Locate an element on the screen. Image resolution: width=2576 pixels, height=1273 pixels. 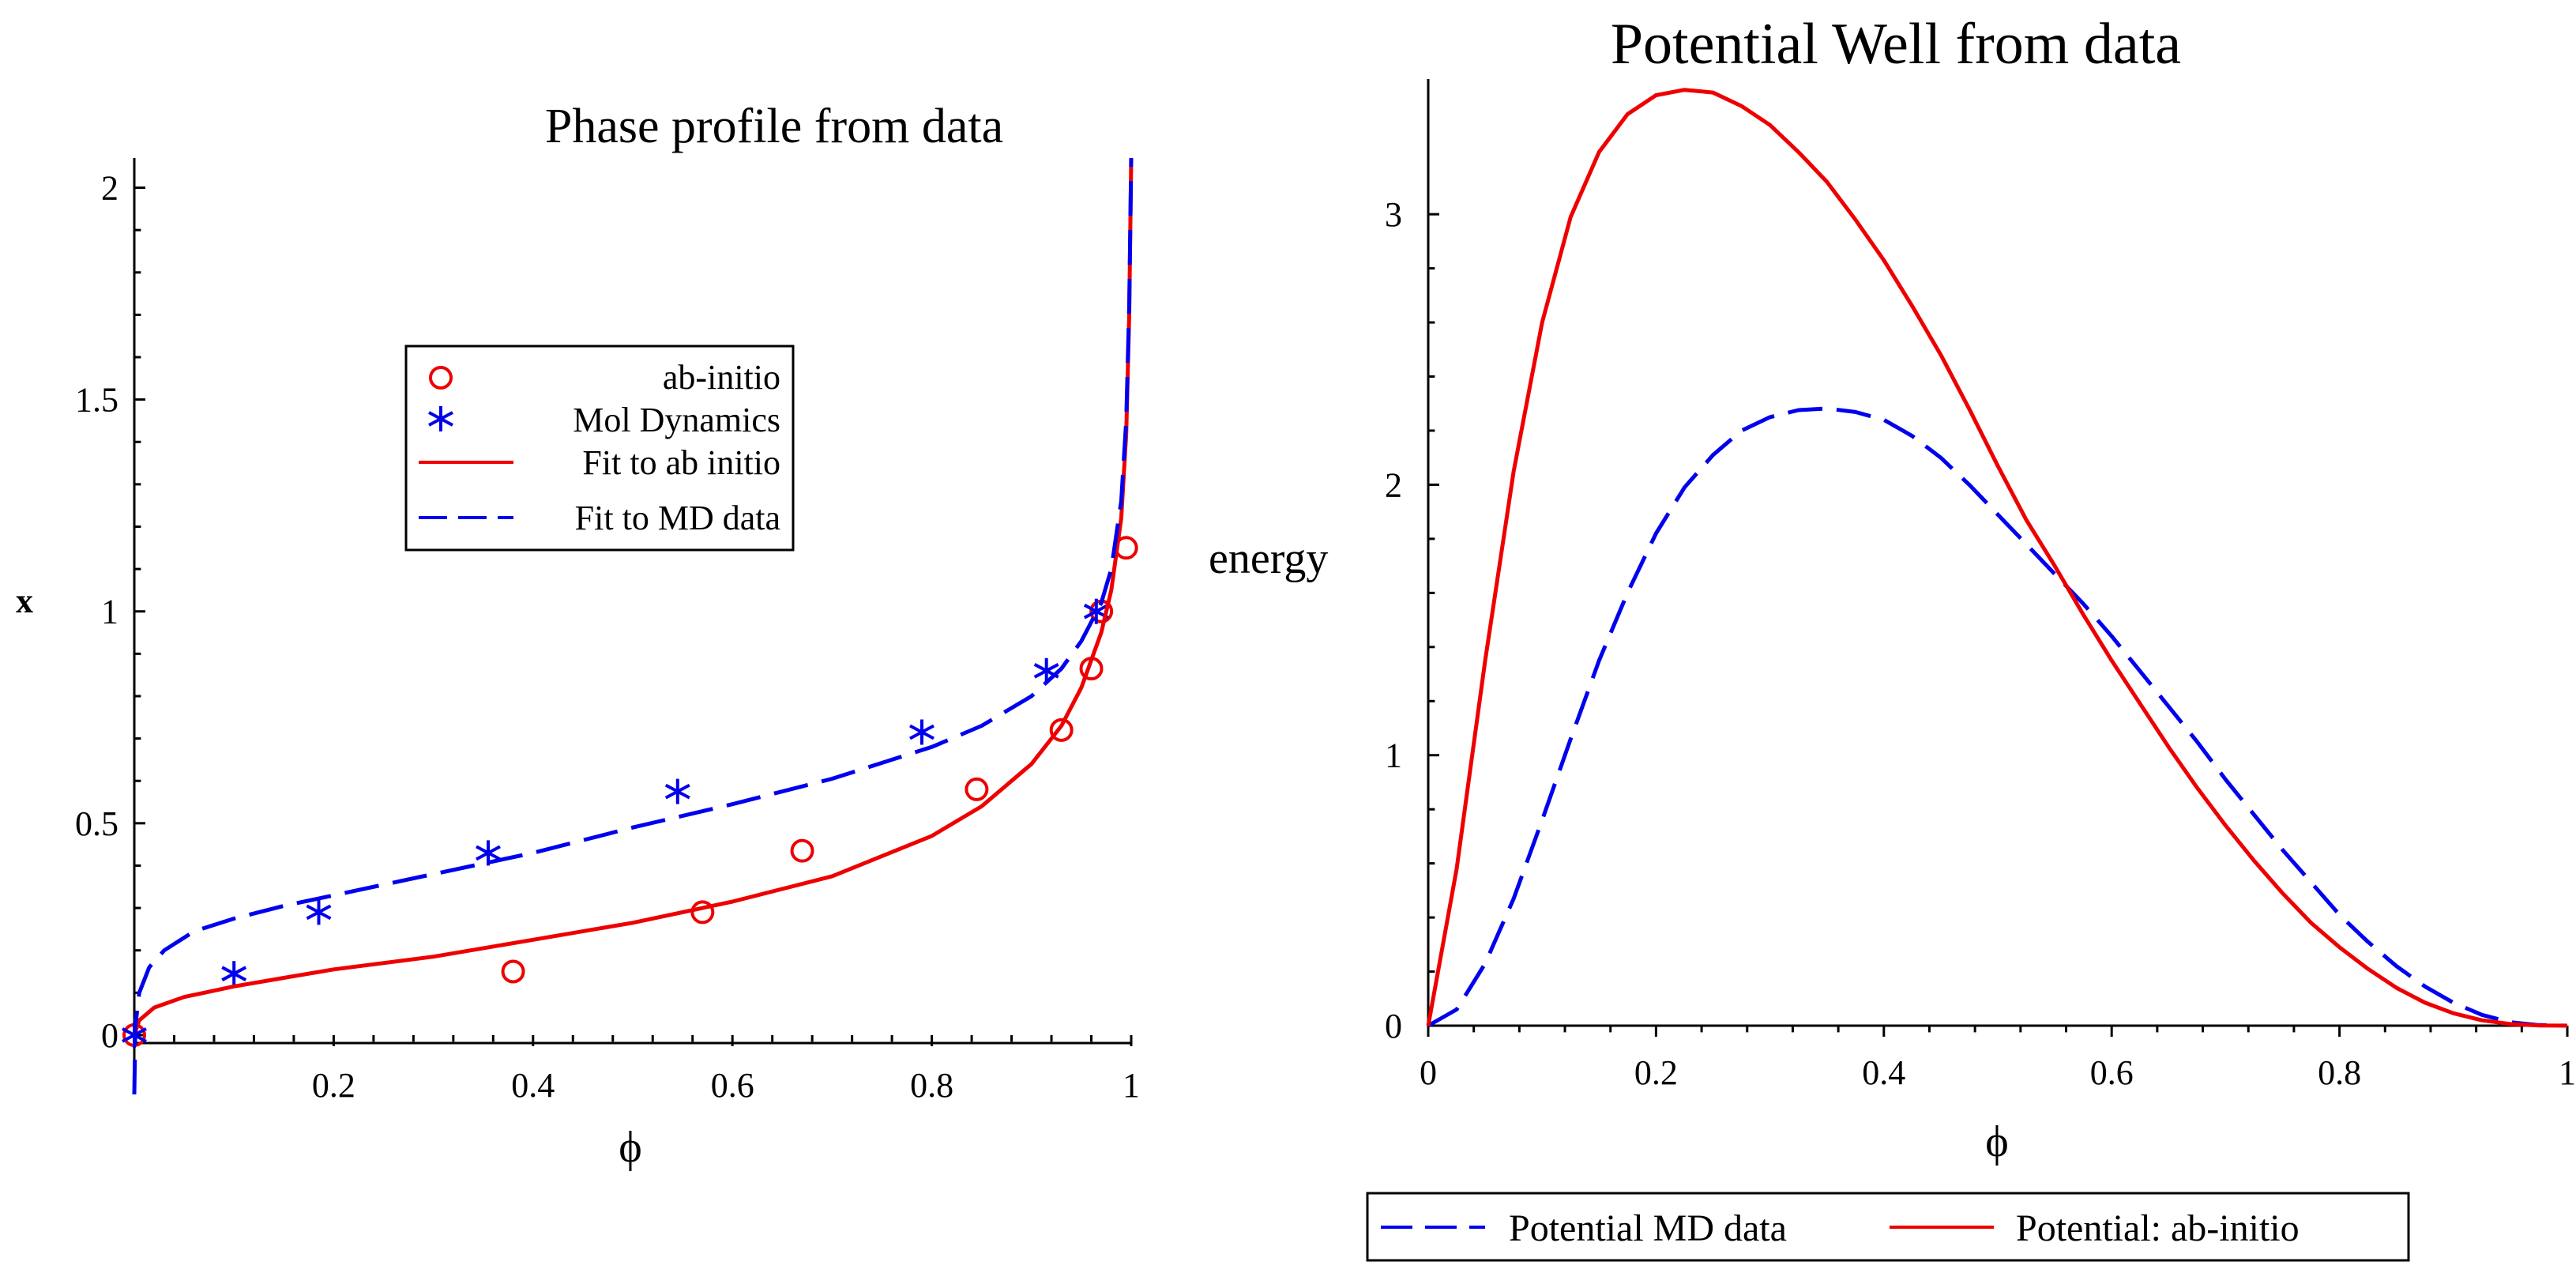
chart-title: Phase profile from data is located at coordinates (774, 127).